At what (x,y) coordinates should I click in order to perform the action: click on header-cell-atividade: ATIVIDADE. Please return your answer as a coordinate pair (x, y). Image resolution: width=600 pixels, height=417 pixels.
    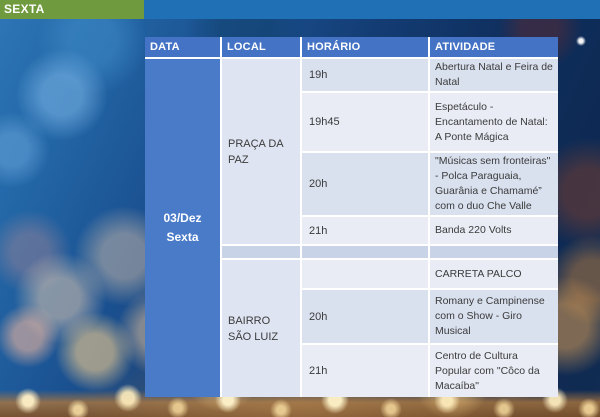
    Looking at the image, I should click on (494, 47).